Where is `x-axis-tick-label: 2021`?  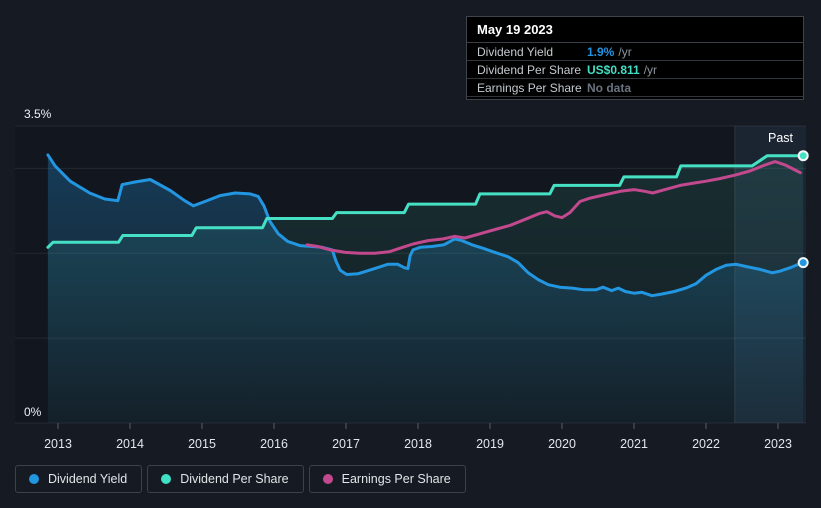 x-axis-tick-label: 2021 is located at coordinates (634, 444).